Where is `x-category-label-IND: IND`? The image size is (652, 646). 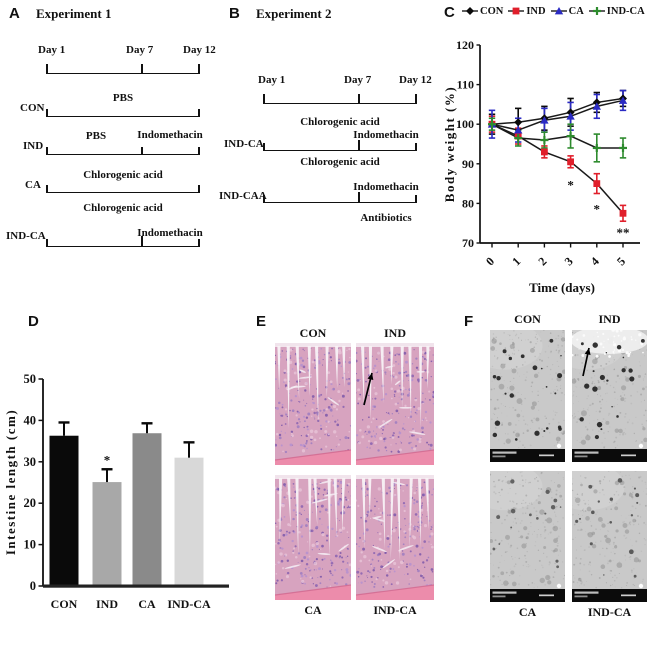 x-category-label-IND: IND is located at coordinates (107, 604).